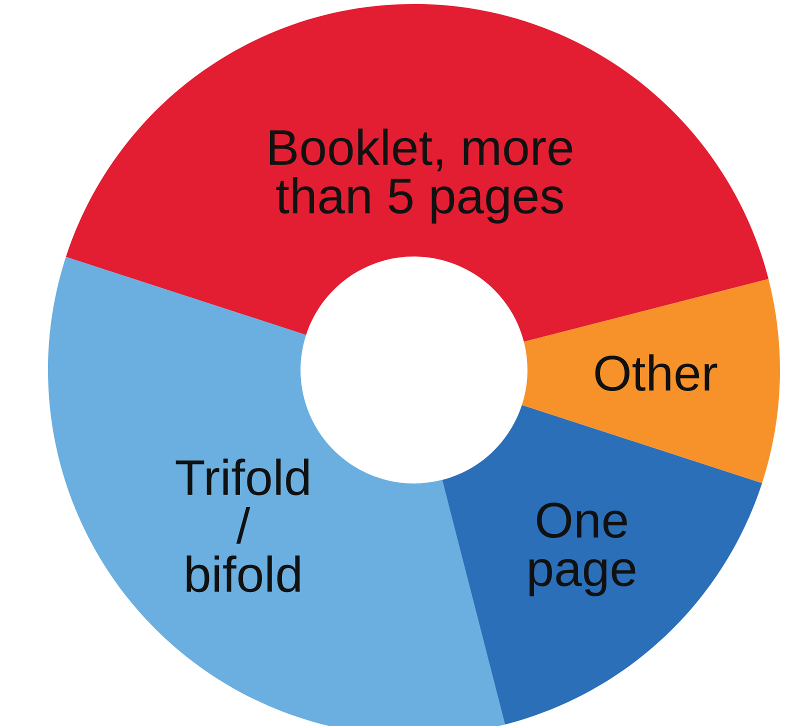 This screenshot has height=726, width=809. What do you see at coordinates (656, 373) in the screenshot?
I see `slice-label: Other` at bounding box center [656, 373].